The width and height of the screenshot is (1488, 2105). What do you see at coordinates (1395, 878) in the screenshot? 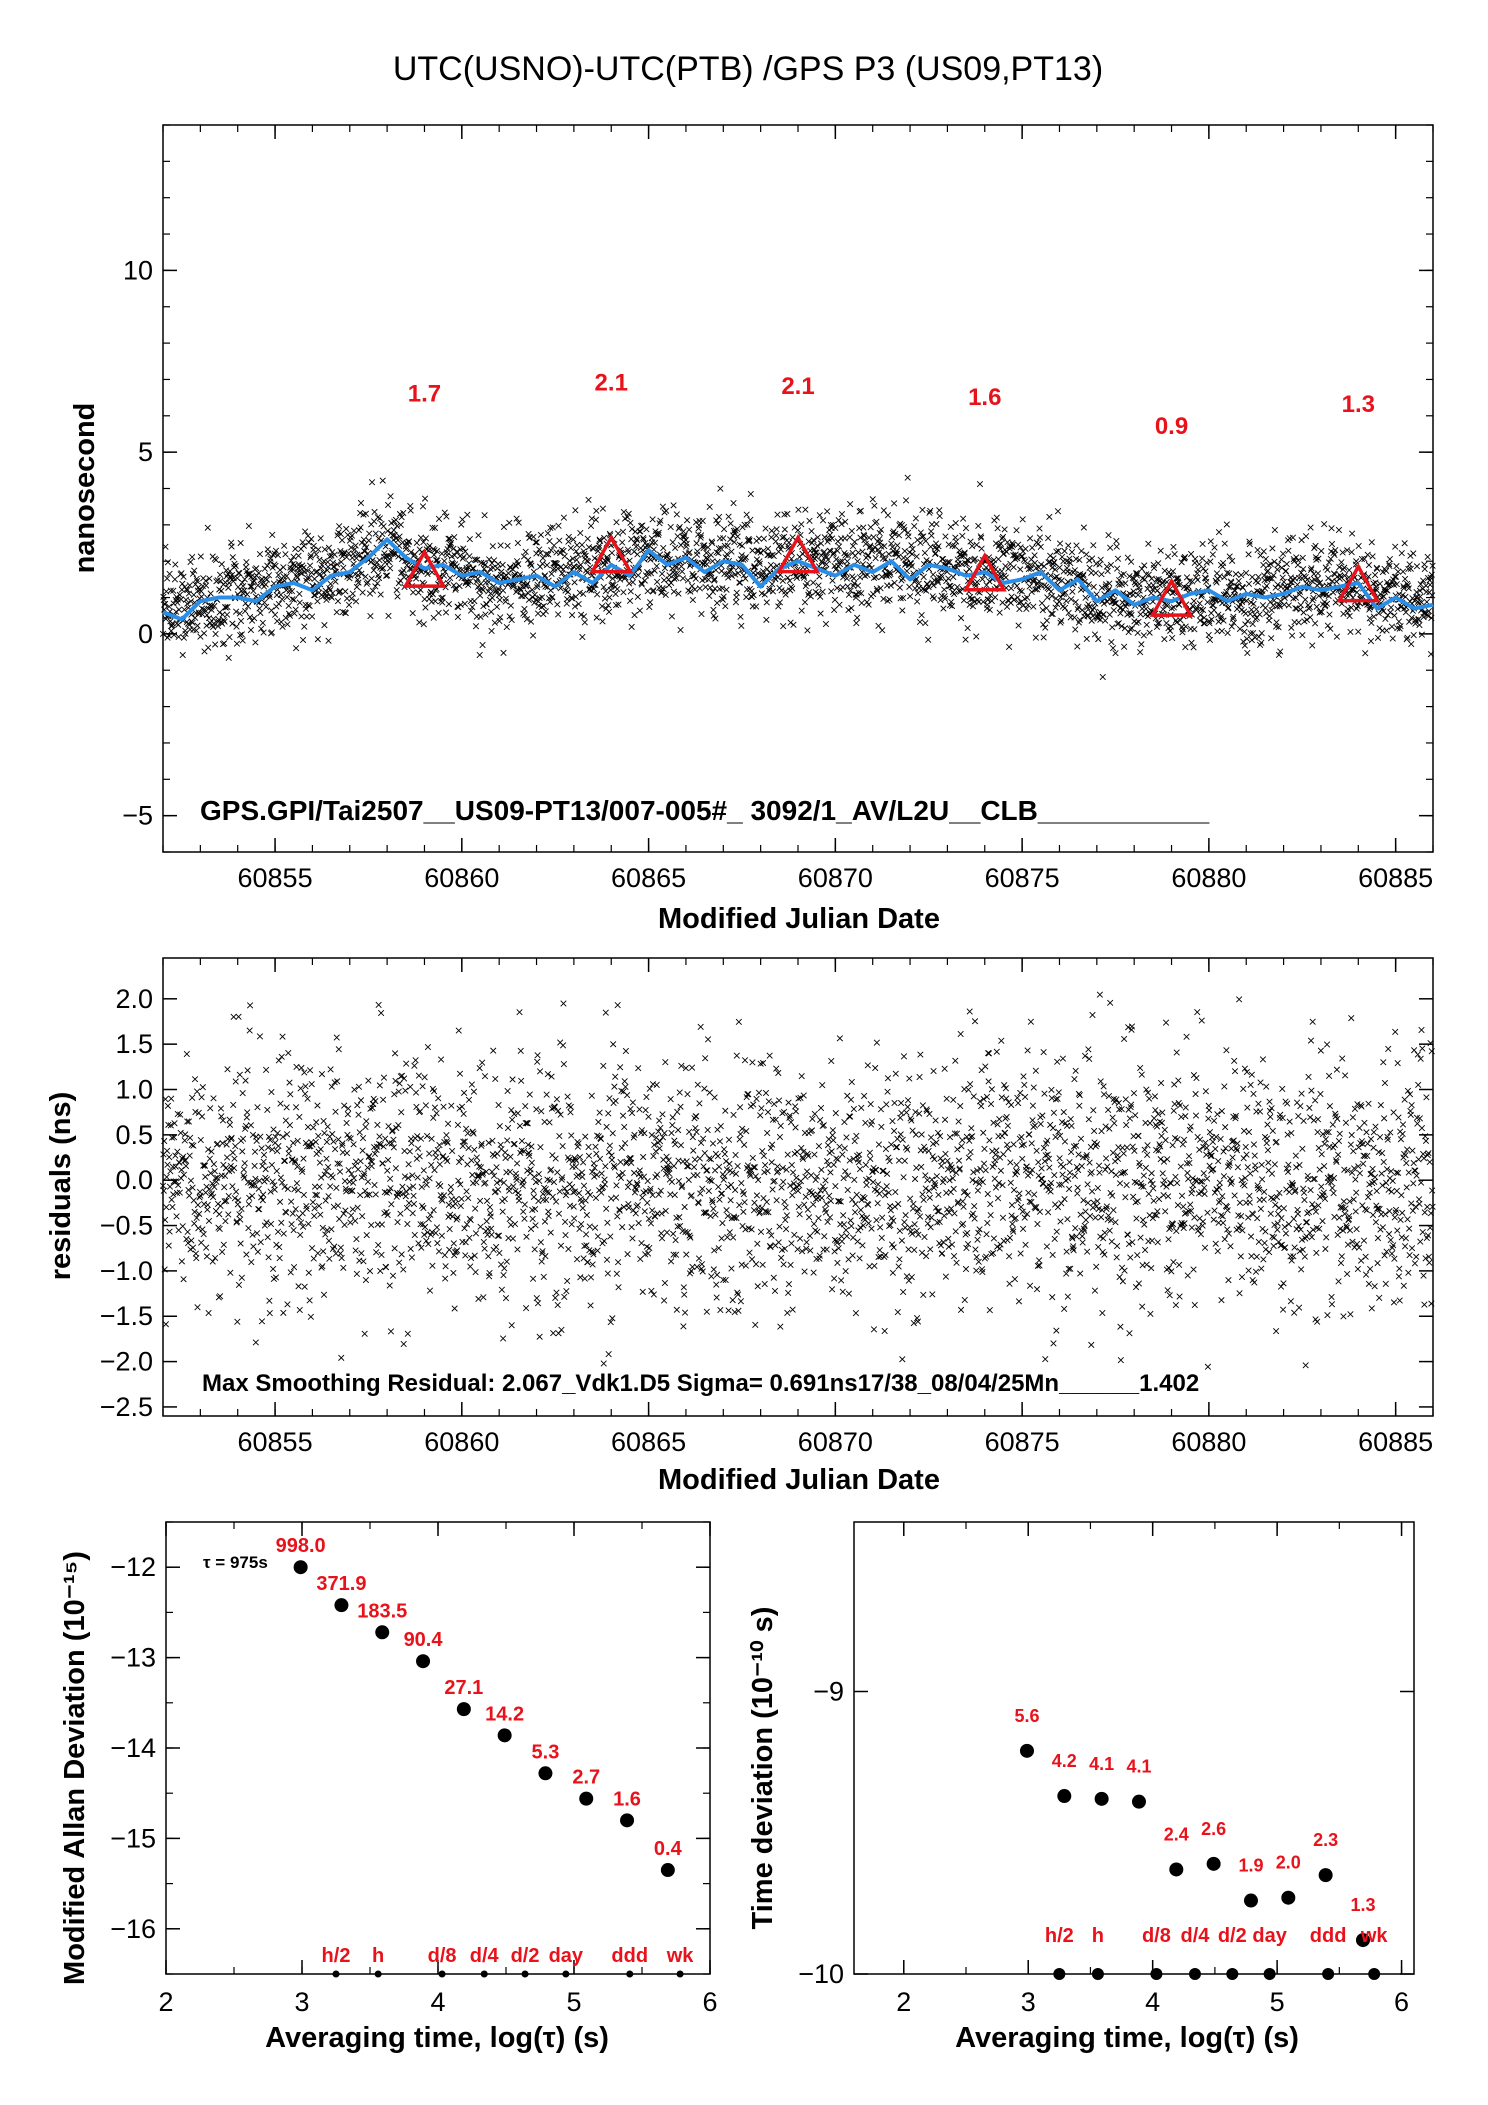
I see `x-tick-label: 60885` at bounding box center [1395, 878].